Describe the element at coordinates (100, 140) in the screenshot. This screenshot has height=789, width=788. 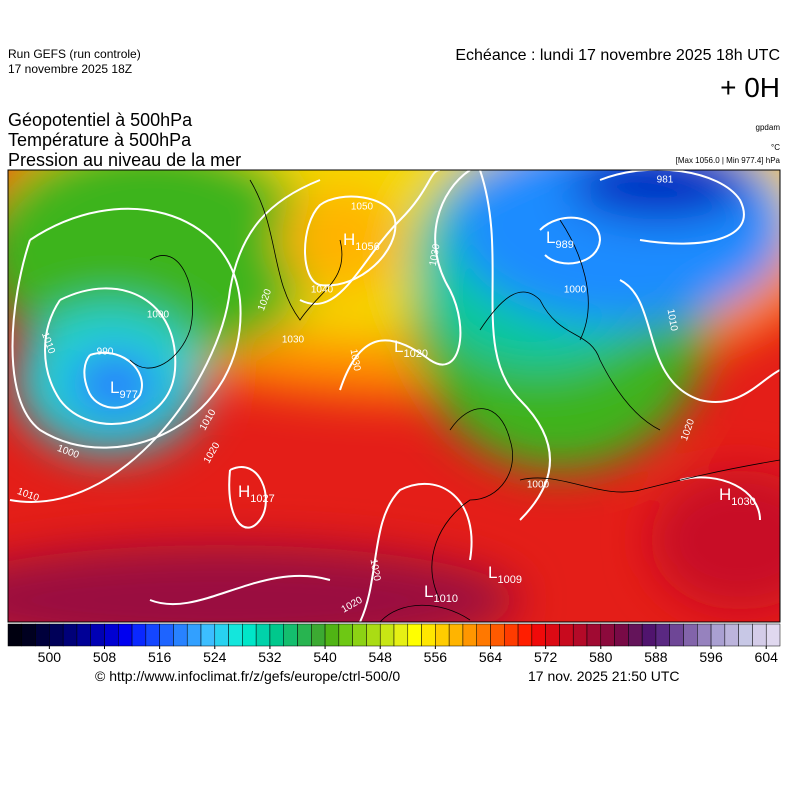
I see `field-title: Température à 500hPa` at that location.